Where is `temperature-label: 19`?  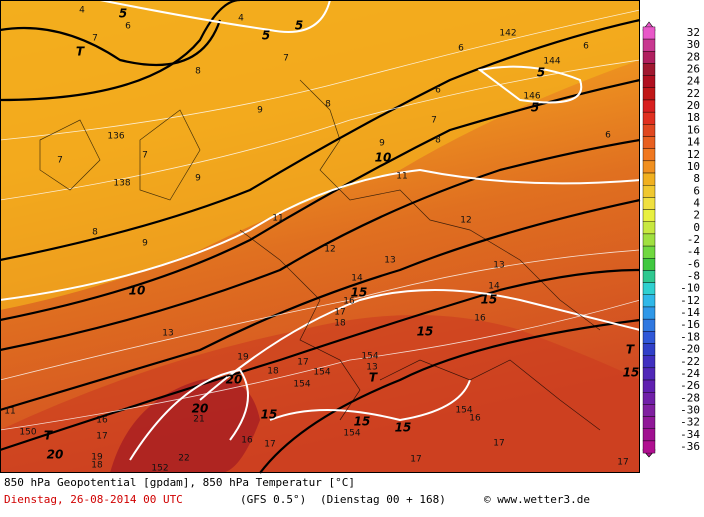 temperature-label: 19 is located at coordinates (97, 458).